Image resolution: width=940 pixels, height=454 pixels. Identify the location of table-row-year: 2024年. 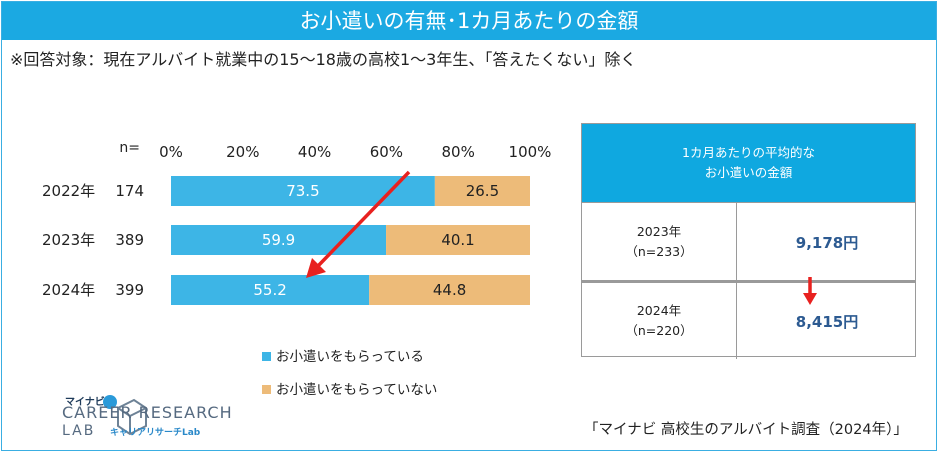
(659, 310).